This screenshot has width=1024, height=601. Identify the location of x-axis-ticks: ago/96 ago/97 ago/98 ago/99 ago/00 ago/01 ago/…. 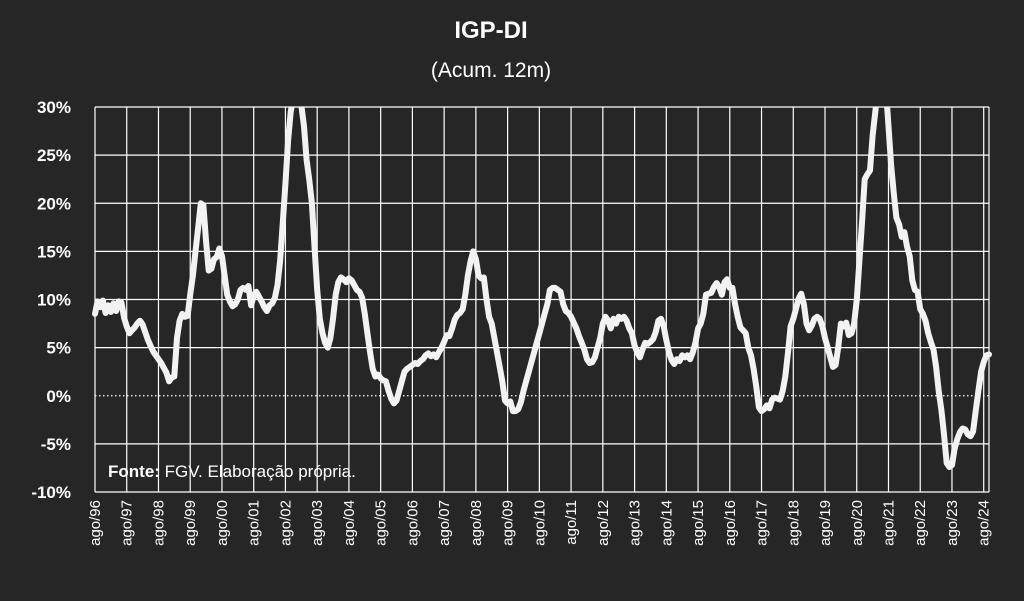
(540, 523).